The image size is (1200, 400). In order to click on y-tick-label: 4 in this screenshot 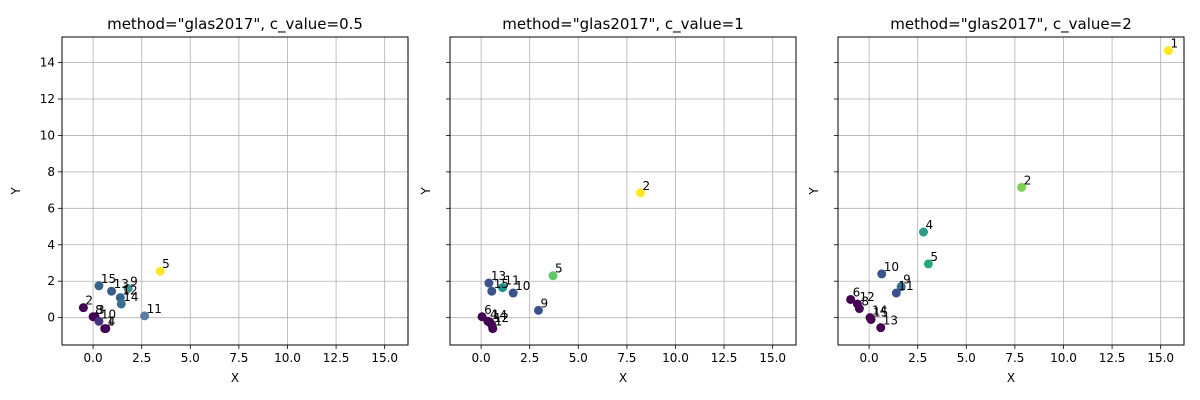, I will do `click(51, 245)`.